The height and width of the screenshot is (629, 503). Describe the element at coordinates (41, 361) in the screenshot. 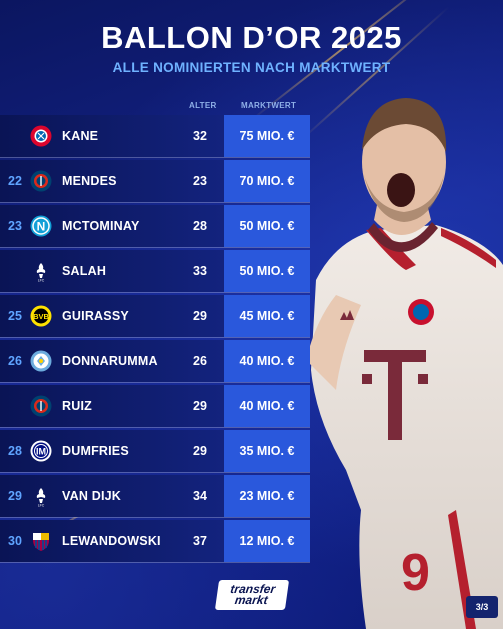

I see `man-city-logo-icon` at that location.